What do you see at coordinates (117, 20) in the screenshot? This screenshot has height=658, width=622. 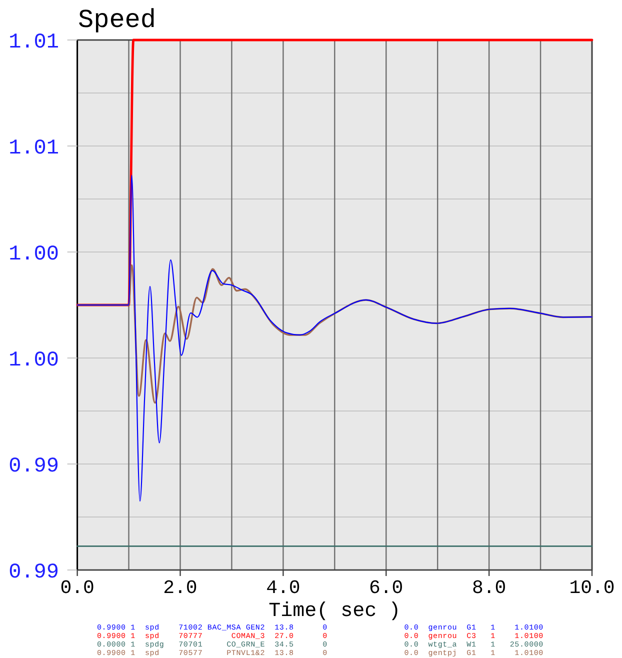 I see `chart-title: Speed` at bounding box center [117, 20].